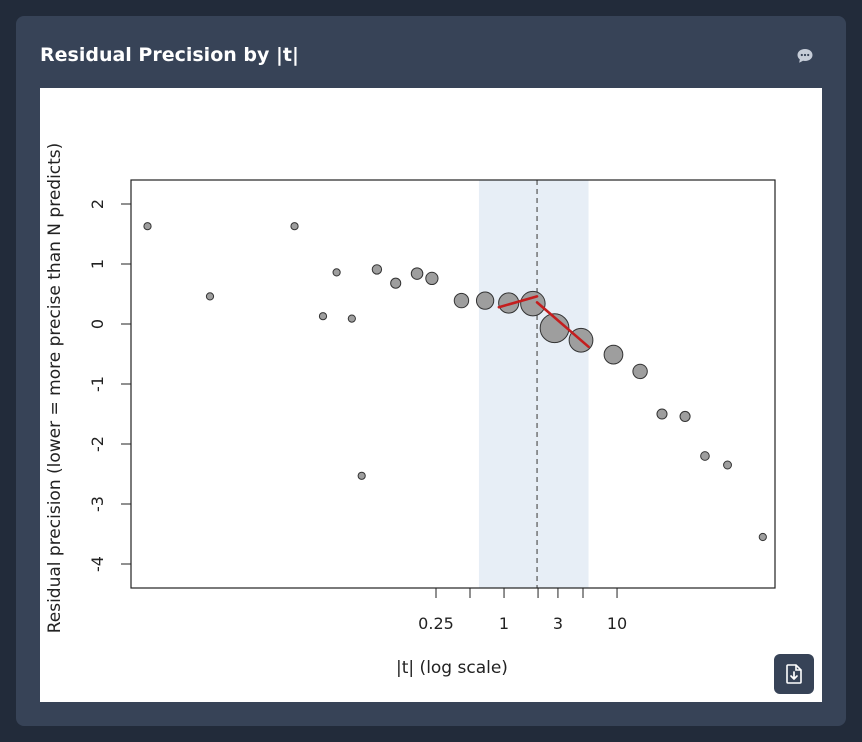 The width and height of the screenshot is (862, 742). What do you see at coordinates (452, 668) in the screenshot?
I see `x-axis-label: |t| (log scale)` at bounding box center [452, 668].